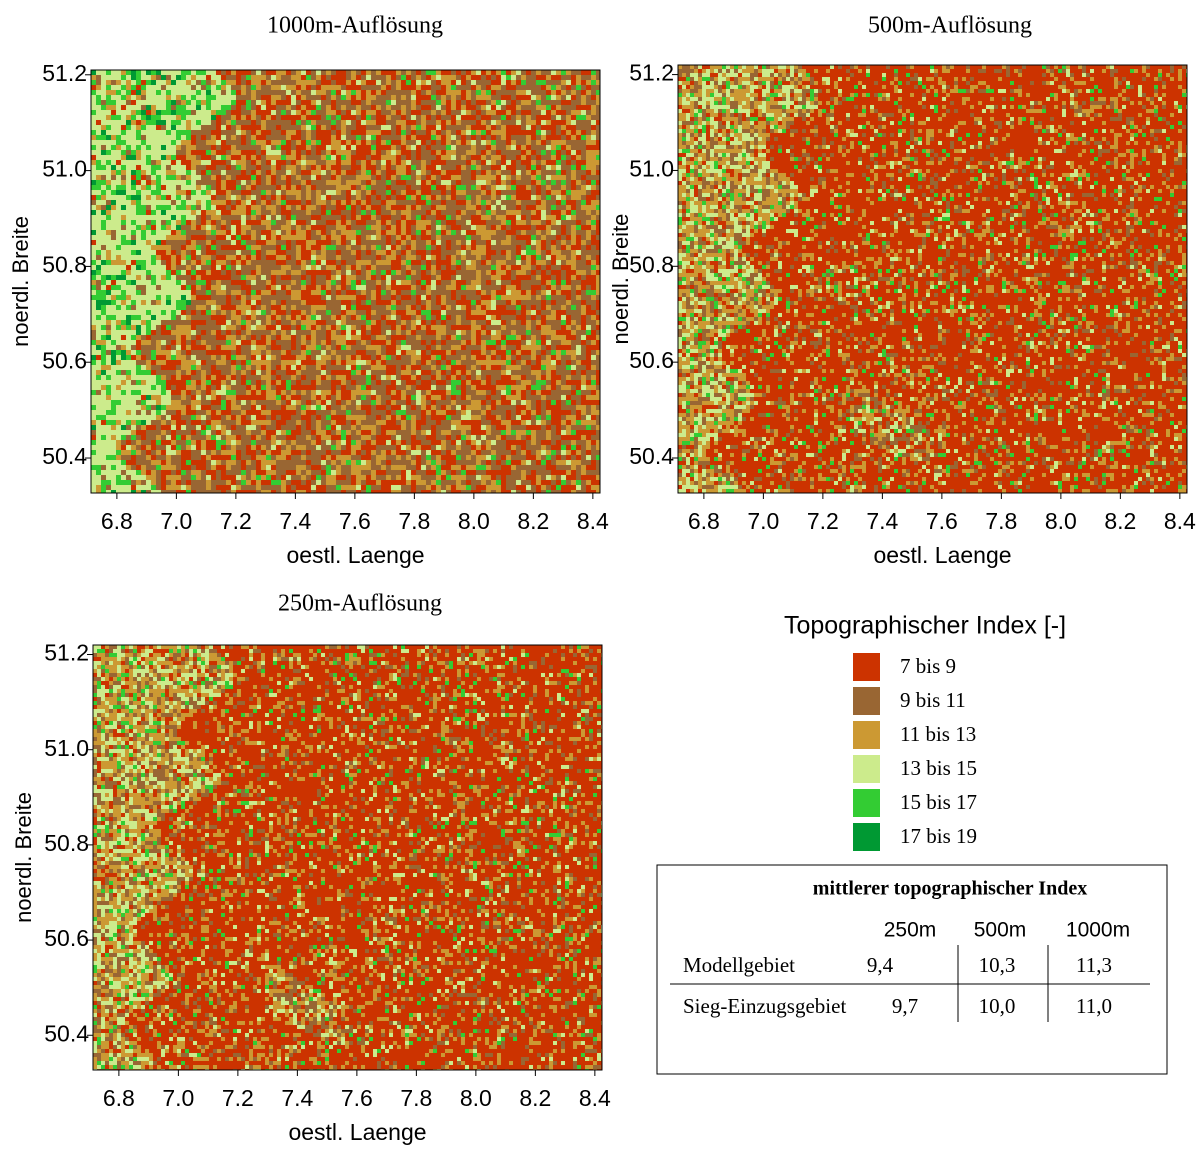  I want to click on legend-swatch, so click(866, 735).